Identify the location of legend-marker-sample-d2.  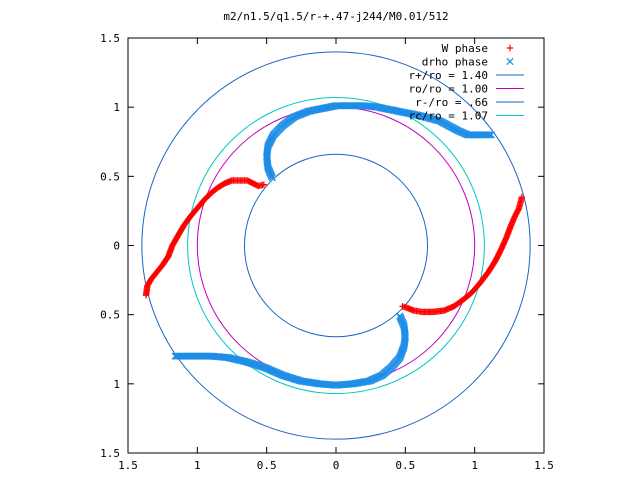
(510, 61).